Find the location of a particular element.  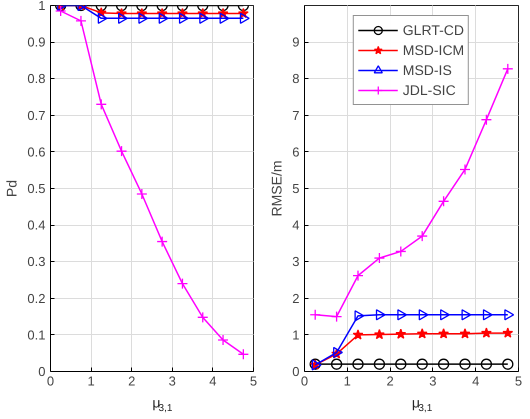

y-tick-label: 0.3 is located at coordinates (36, 262).